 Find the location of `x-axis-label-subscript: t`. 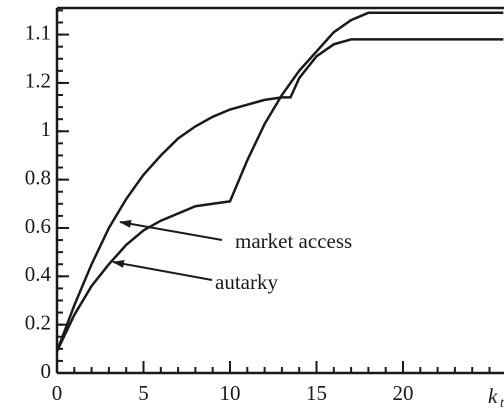

x-axis-label-subscript: t is located at coordinates (502, 403).